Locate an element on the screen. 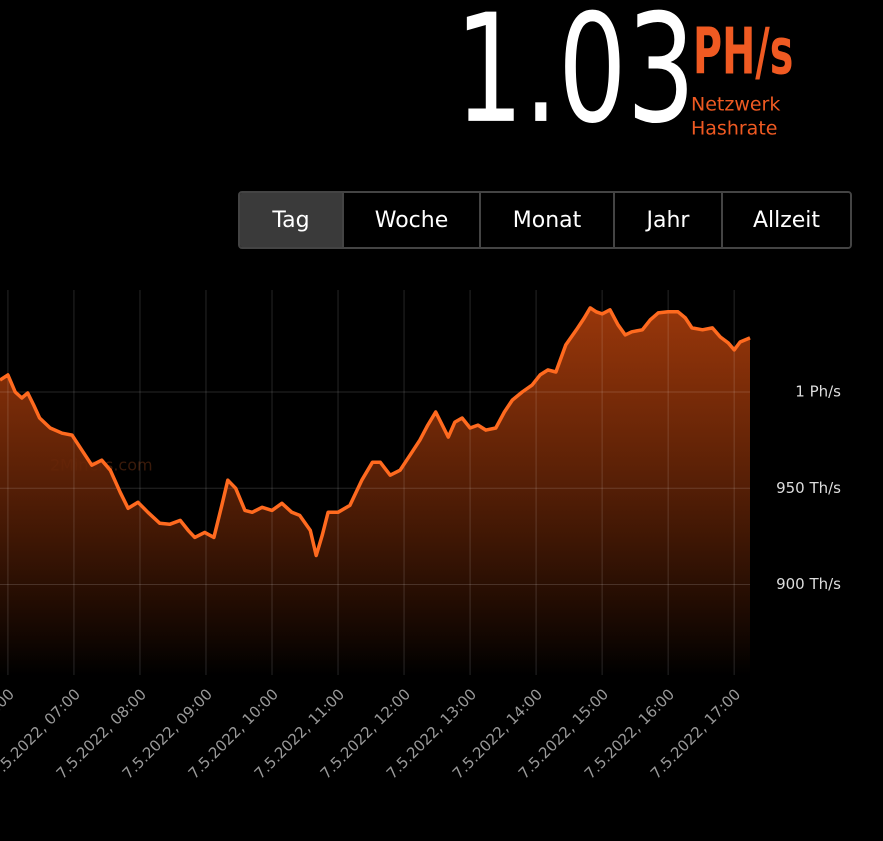 The image size is (883, 841). y-tick-label: 900 Th/s is located at coordinates (808, 584).